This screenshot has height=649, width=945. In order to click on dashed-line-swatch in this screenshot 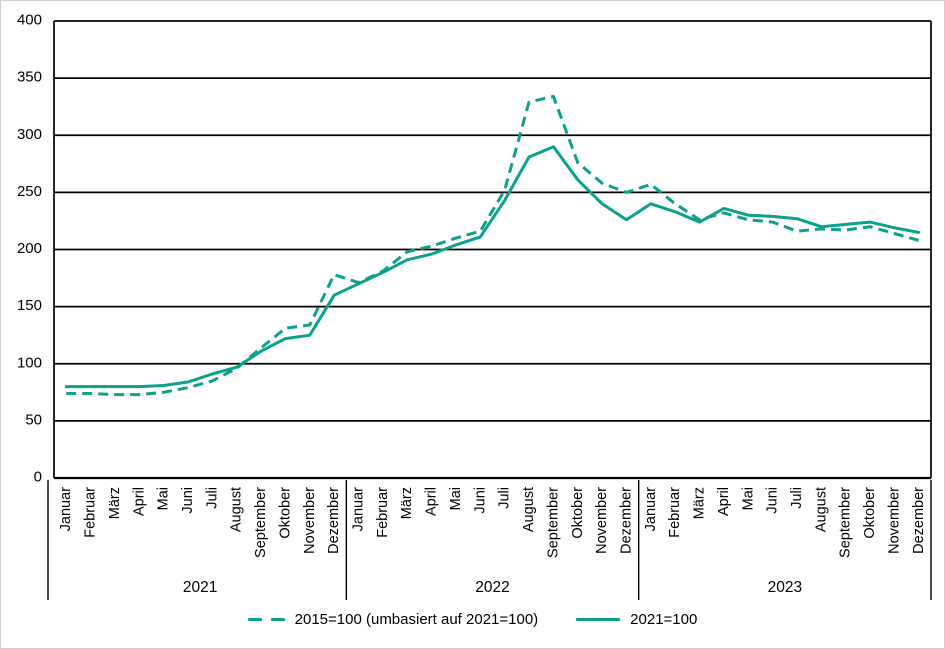, I will do `click(266, 619)`.